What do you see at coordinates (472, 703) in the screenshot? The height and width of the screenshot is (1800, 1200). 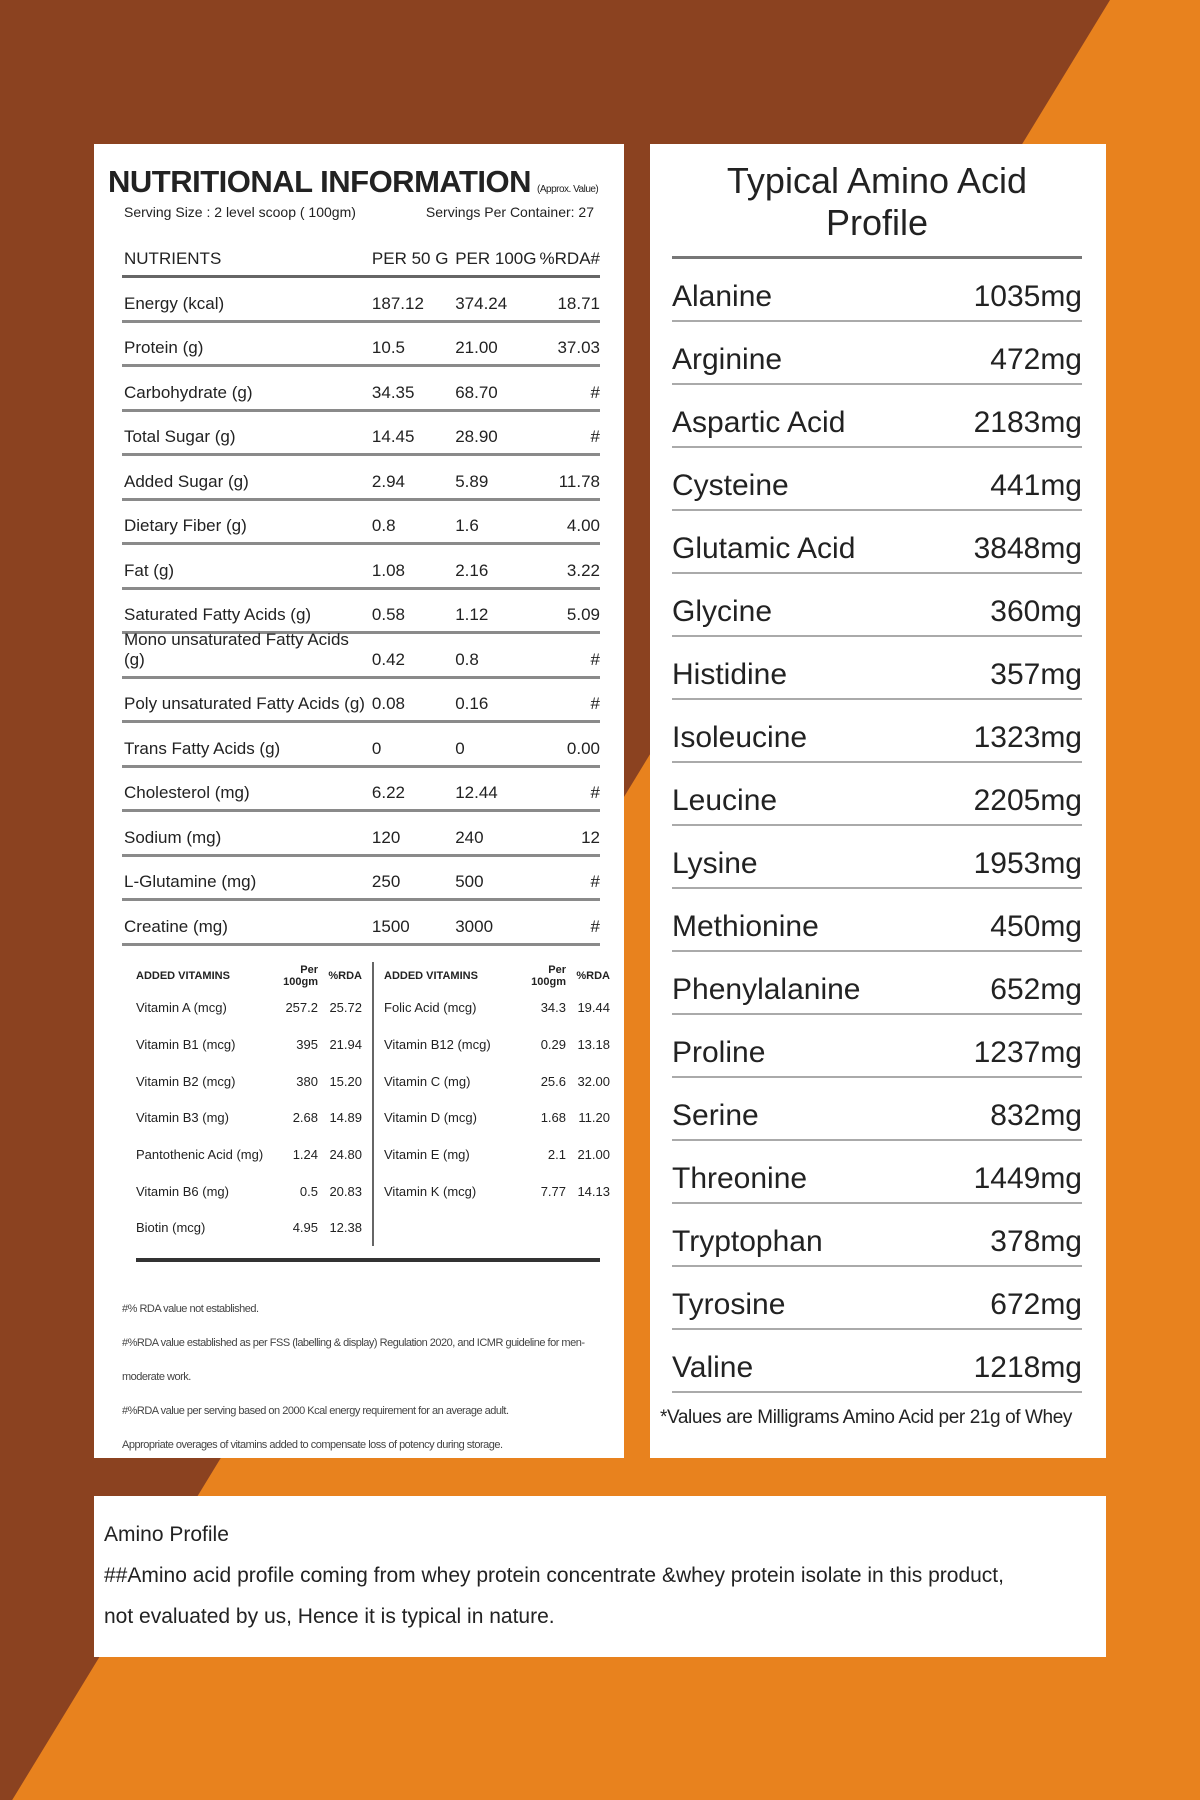 I see `cell: 0.16` at bounding box center [472, 703].